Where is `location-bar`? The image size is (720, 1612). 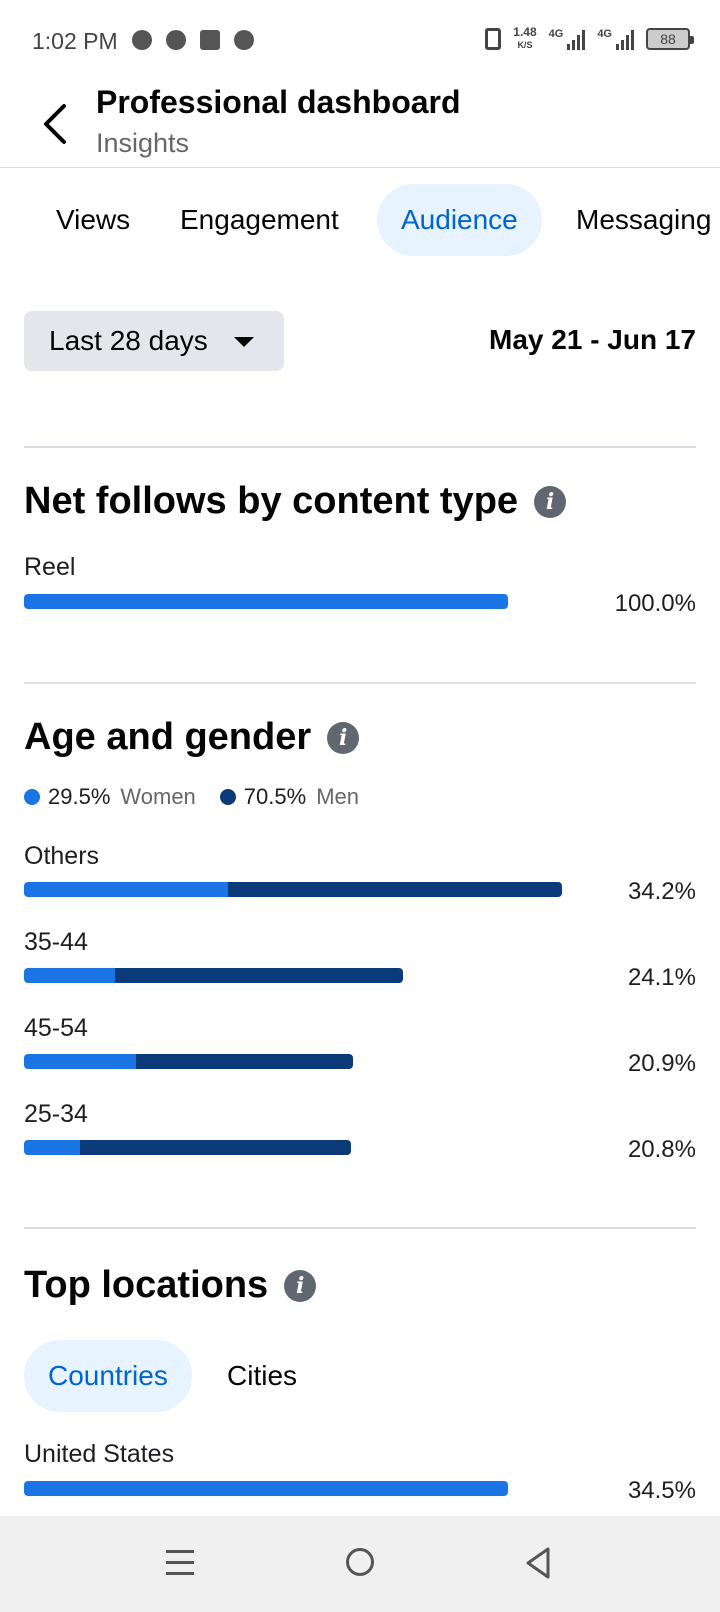 location-bar is located at coordinates (266, 1488).